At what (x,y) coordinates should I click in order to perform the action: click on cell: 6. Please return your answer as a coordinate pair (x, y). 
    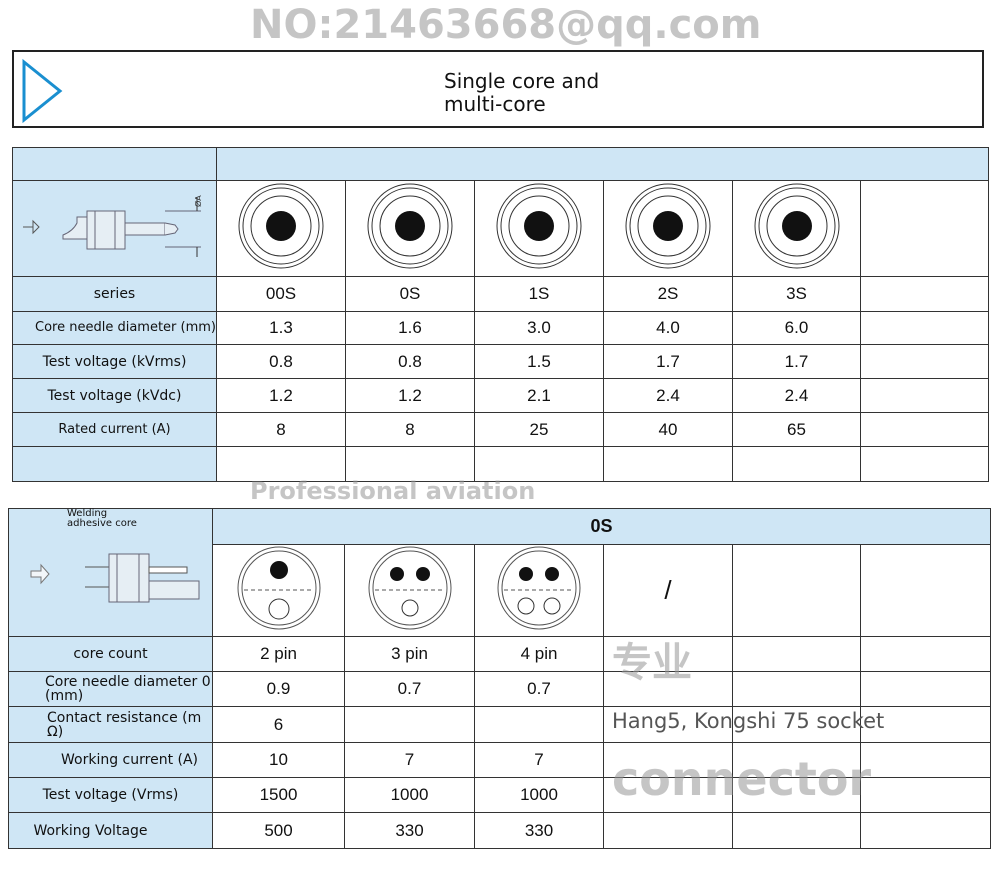
    Looking at the image, I should click on (278, 724).